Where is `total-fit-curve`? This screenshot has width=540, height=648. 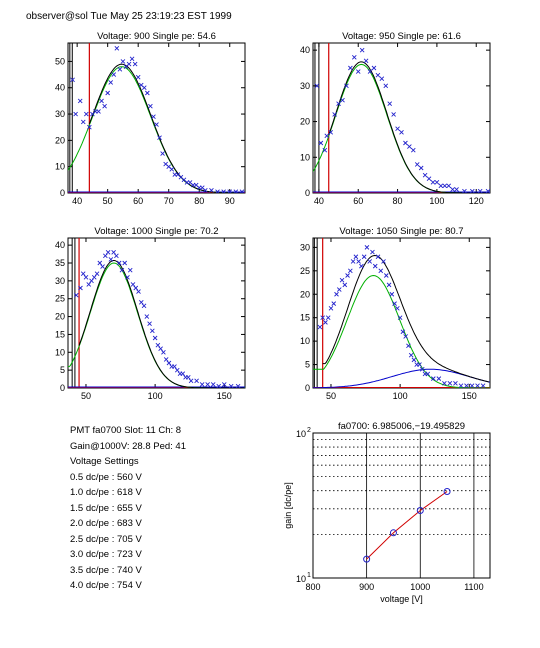 total-fit-curve is located at coordinates (161, 324).